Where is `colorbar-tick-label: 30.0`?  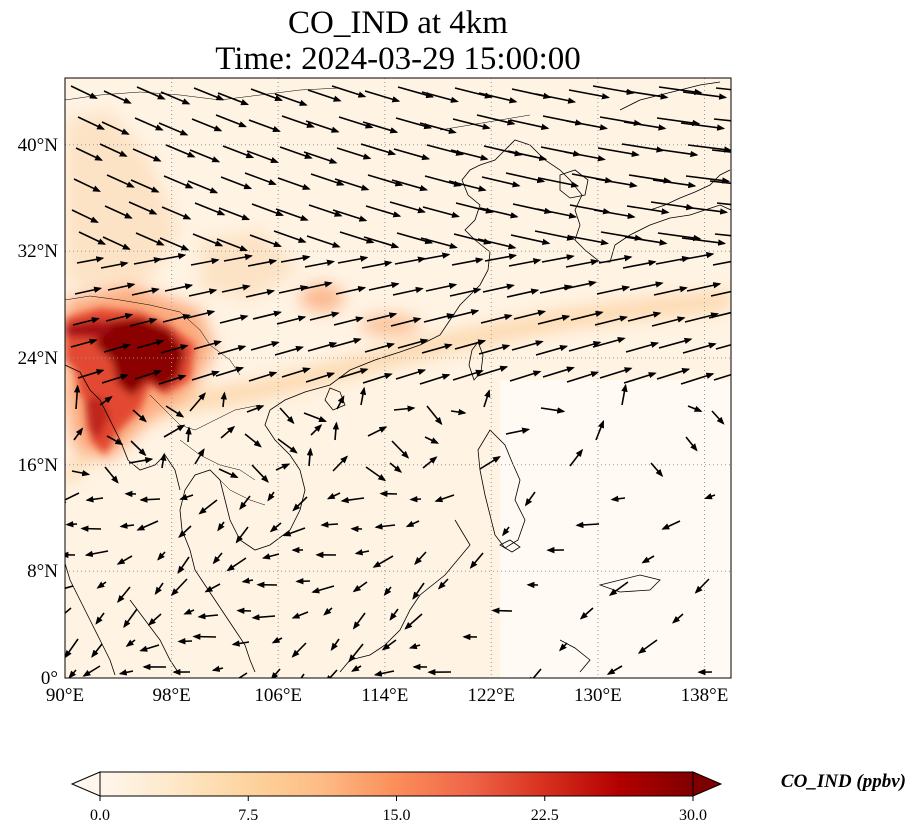
colorbar-tick-label: 30.0 is located at coordinates (693, 815).